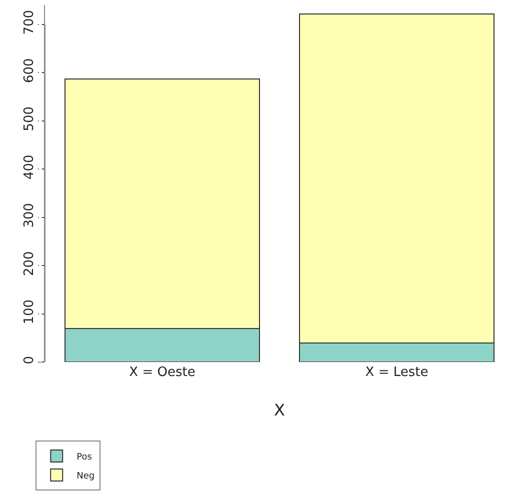 The height and width of the screenshot is (496, 519). Describe the element at coordinates (162, 372) in the screenshot. I see `x-tick-label: X = Oeste` at that location.